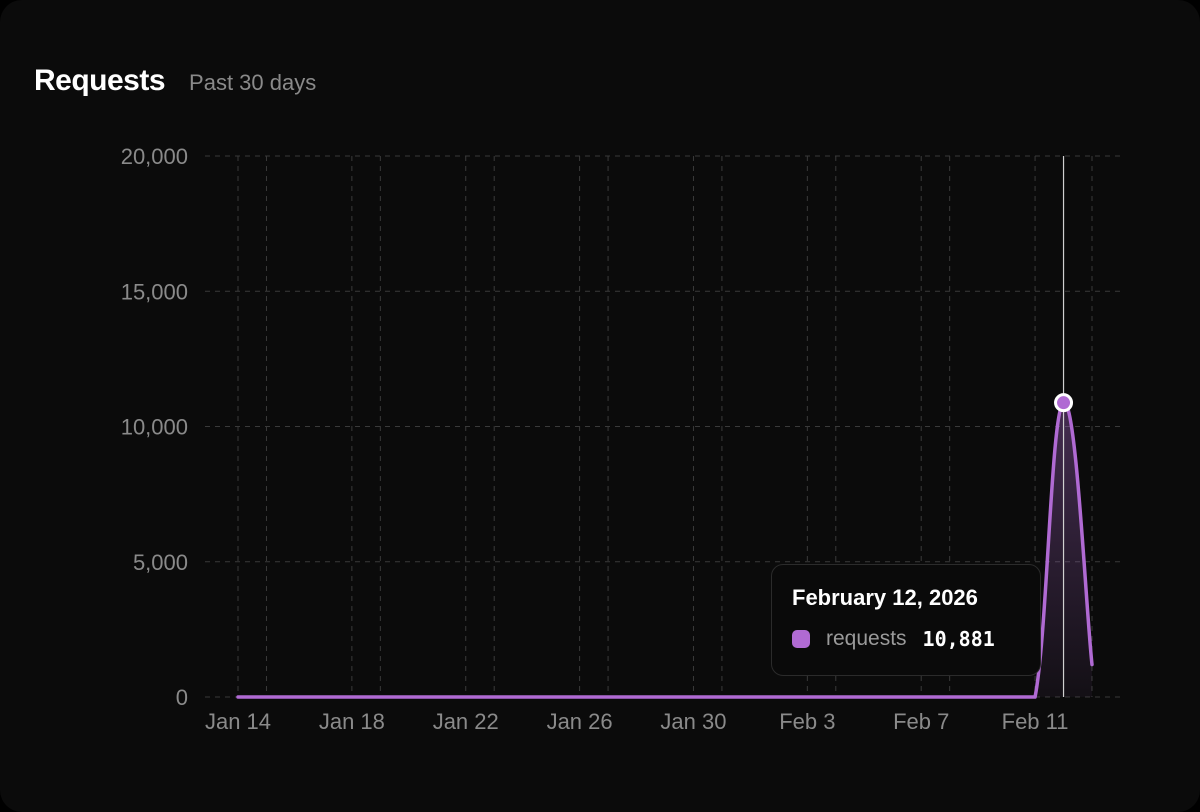  Describe the element at coordinates (580, 721) in the screenshot. I see `x-tick-label: Jan 26` at that location.